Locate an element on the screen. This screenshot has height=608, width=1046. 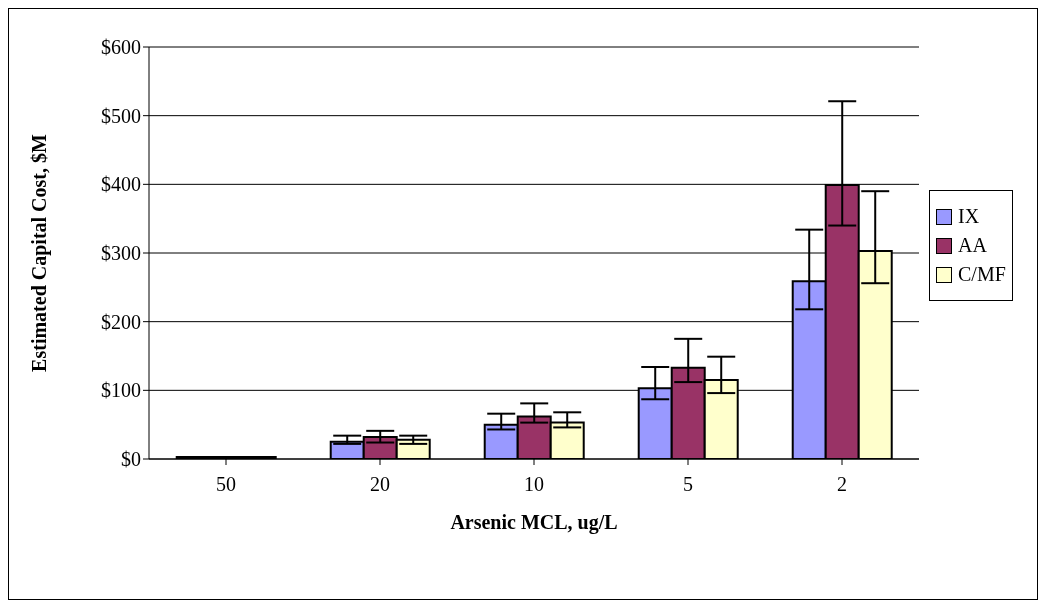
y-tick-label: $500 is located at coordinates (121, 115).